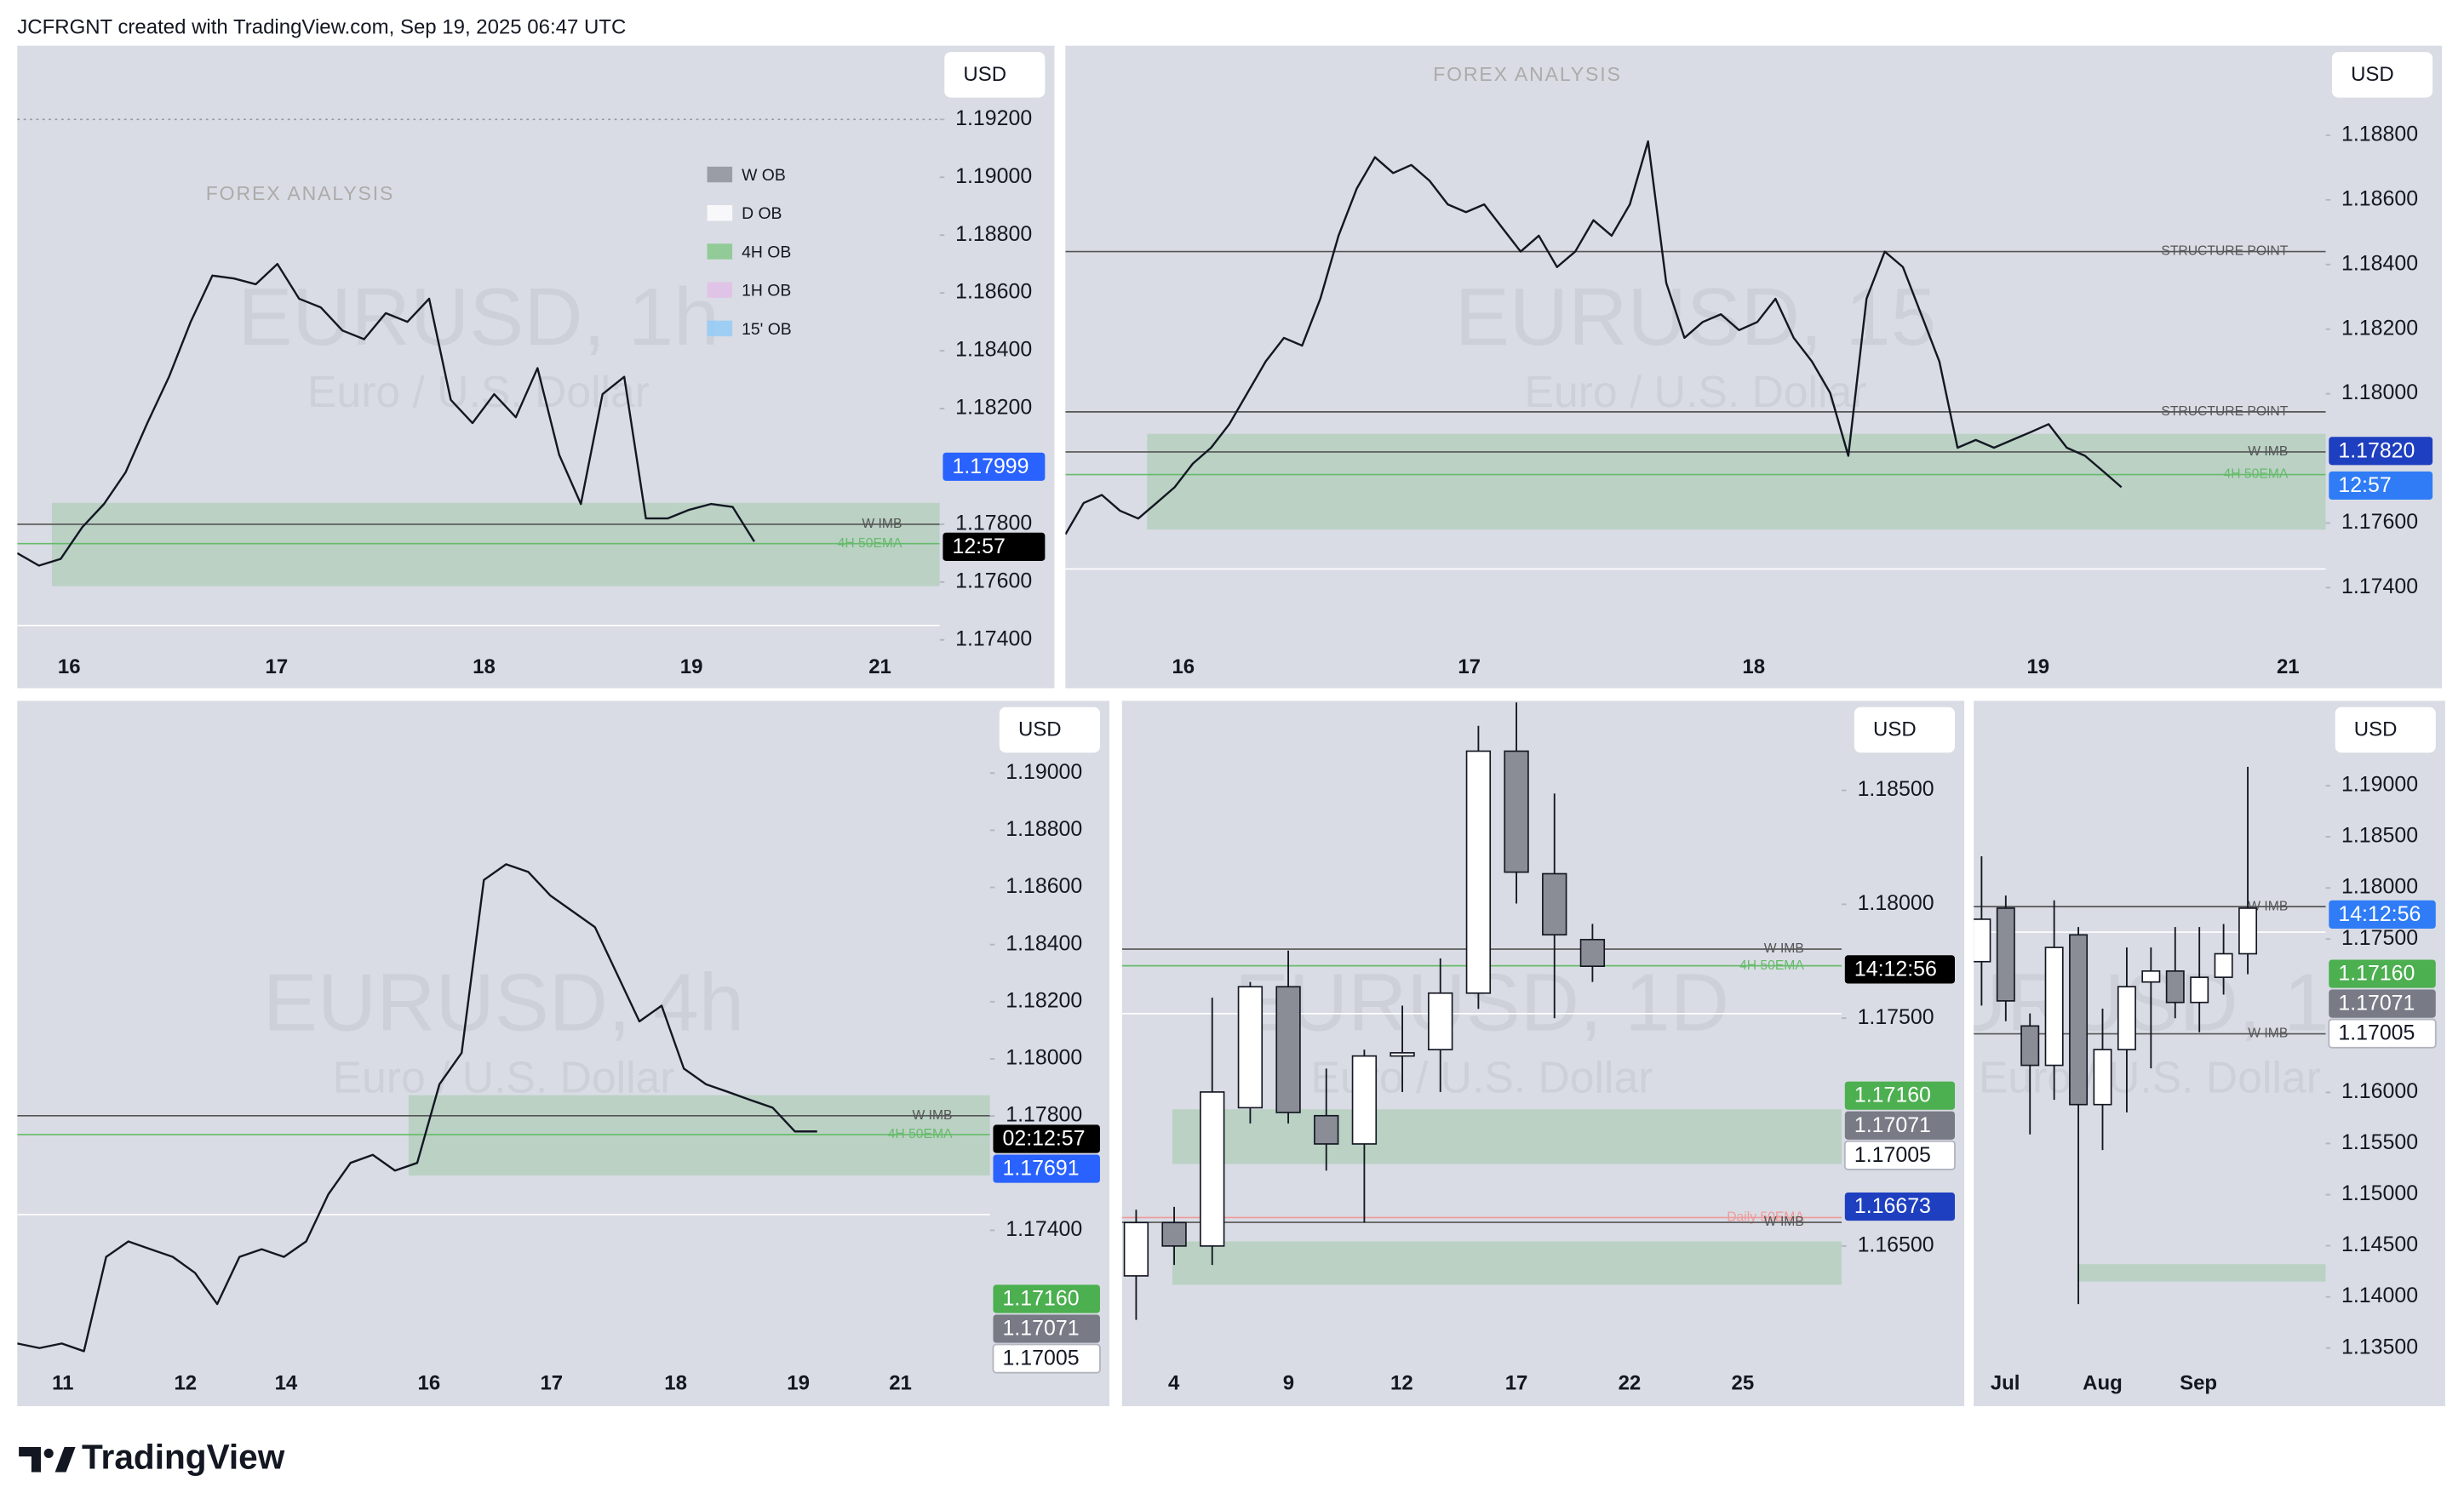  What do you see at coordinates (766, 291) in the screenshot?
I see `legend-label: 1H OB` at bounding box center [766, 291].